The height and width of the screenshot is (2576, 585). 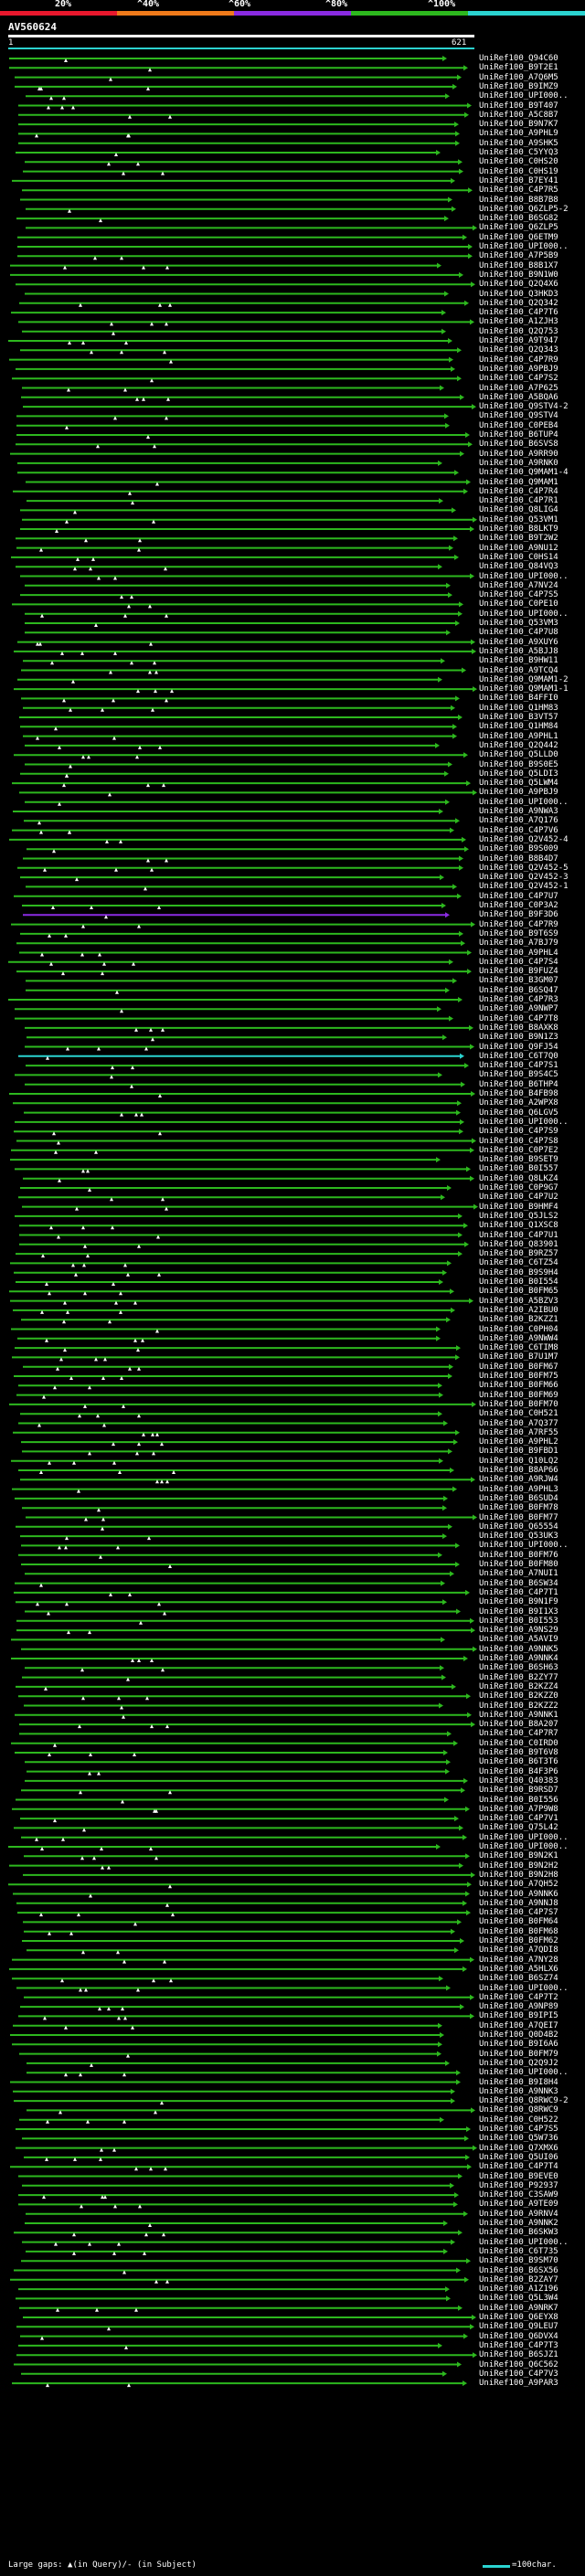 I want to click on hit-label: UniRef100_A9PAR3, so click(x=518, y=2384).